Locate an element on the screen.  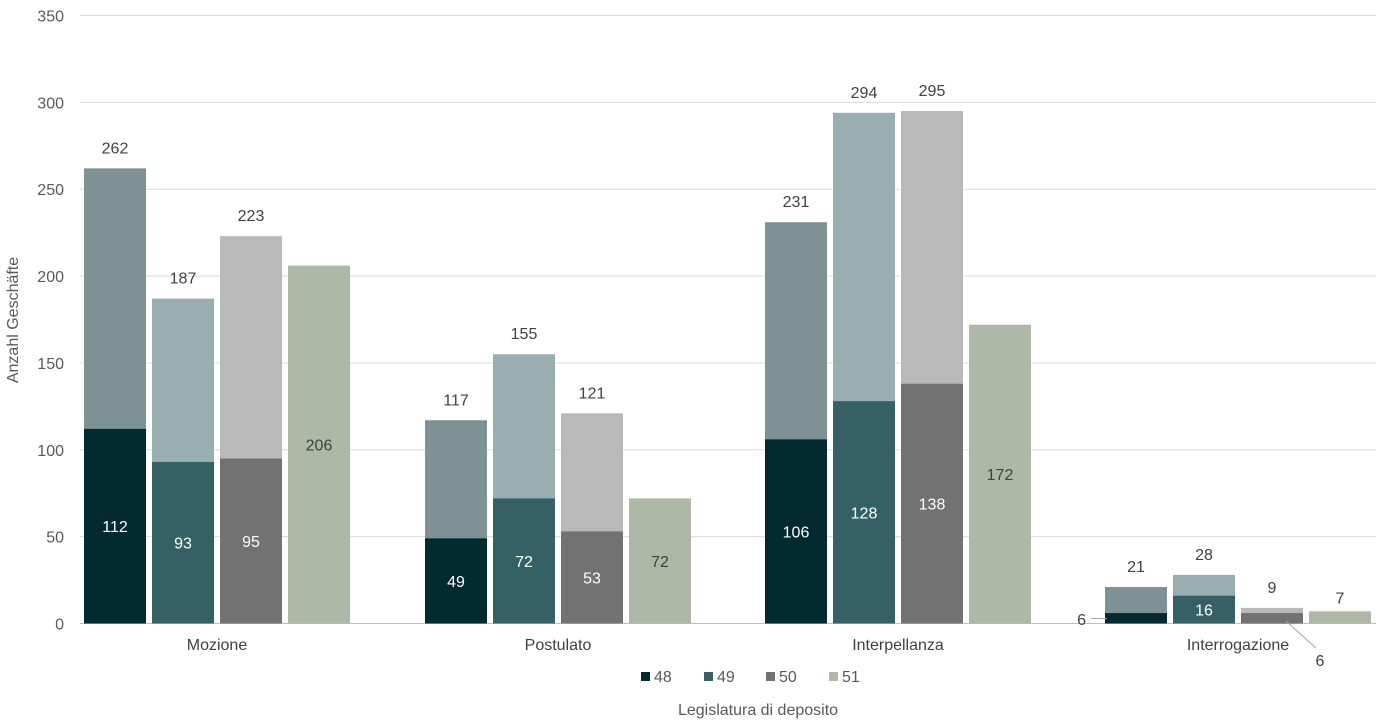
category-label: Interrogazione is located at coordinates (1238, 645).